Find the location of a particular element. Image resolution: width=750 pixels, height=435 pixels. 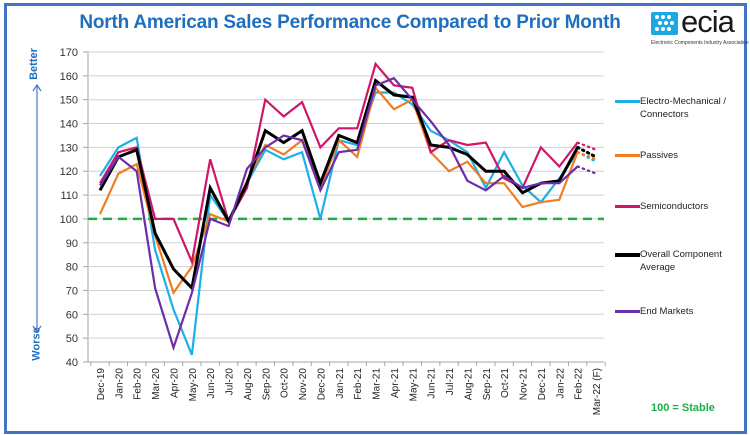

x-tick-label: Dec-20 is located at coordinates (321, 384).